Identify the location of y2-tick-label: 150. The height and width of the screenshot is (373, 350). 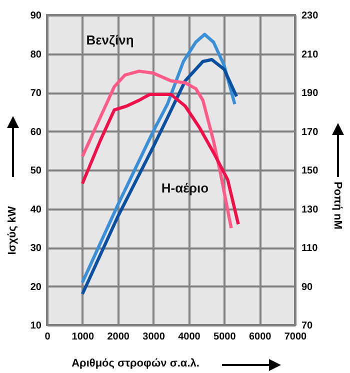
(310, 171).